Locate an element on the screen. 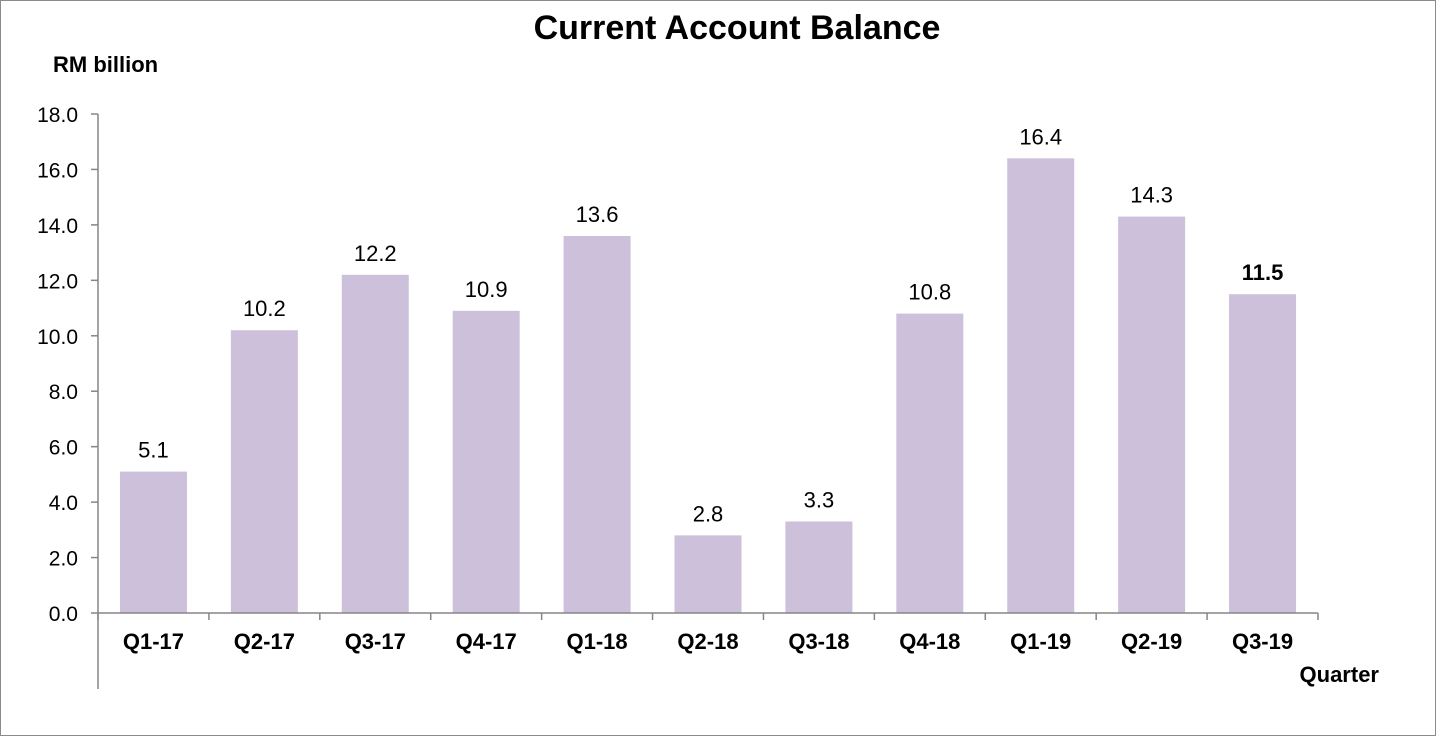  y-tick-label: 4.0 is located at coordinates (63, 503).